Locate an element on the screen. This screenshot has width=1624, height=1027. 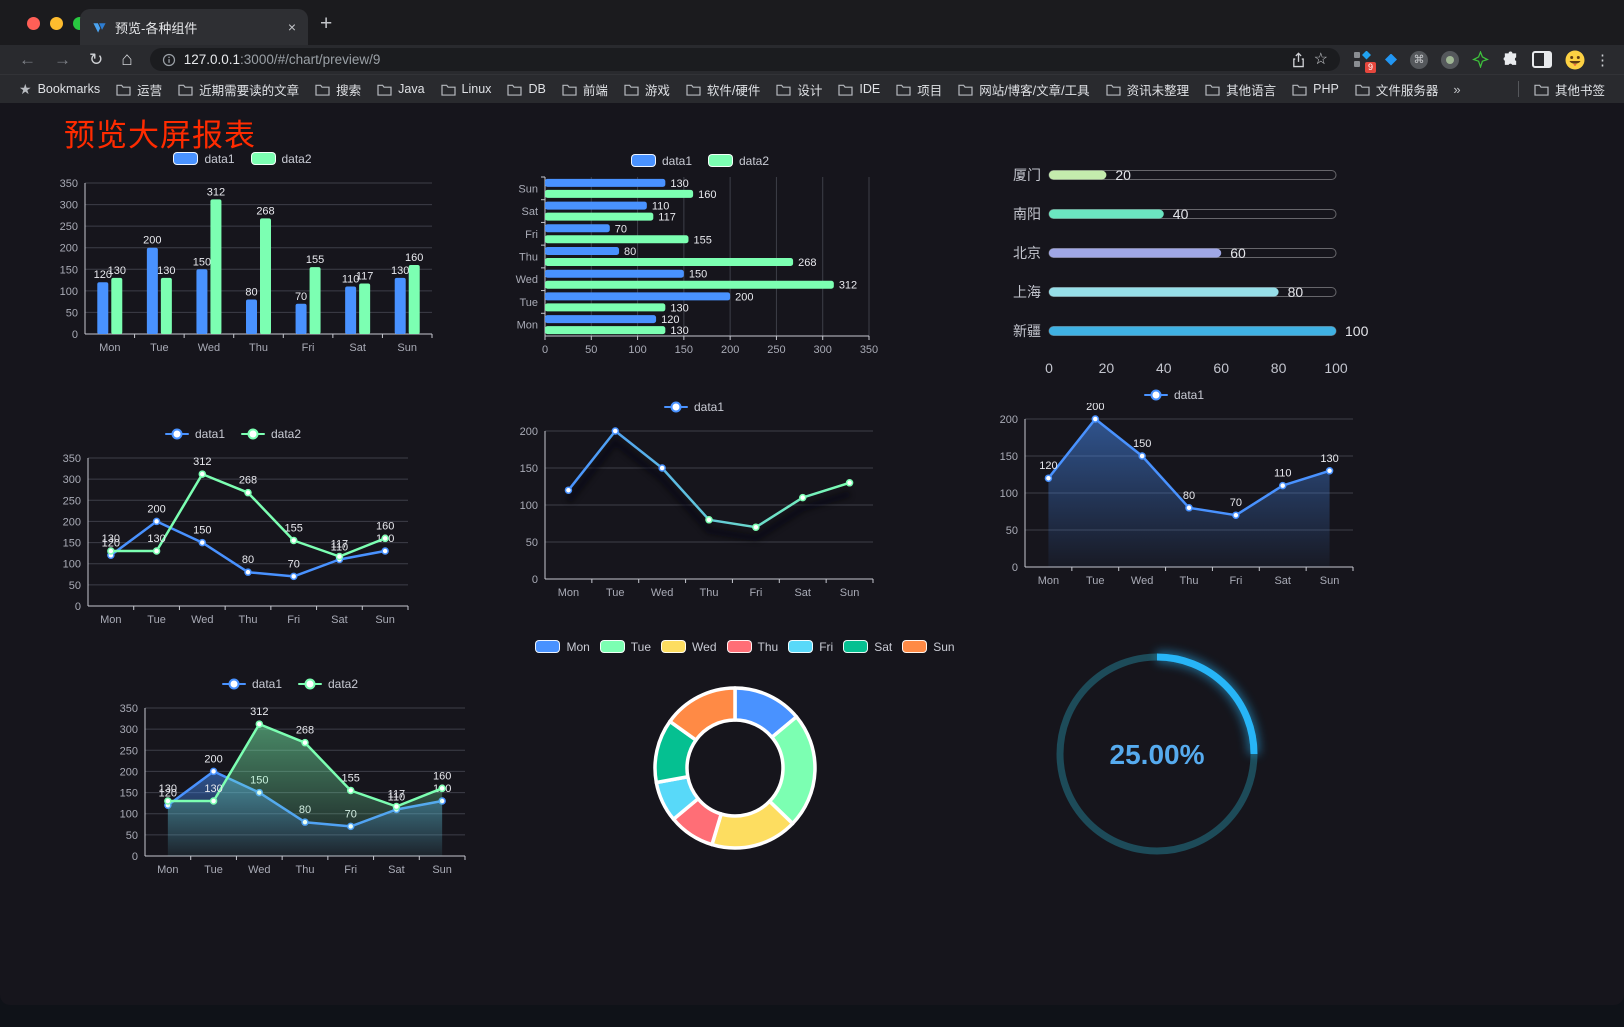
other-bookmarks-folder: 其他书签 is located at coordinates (1569, 89).